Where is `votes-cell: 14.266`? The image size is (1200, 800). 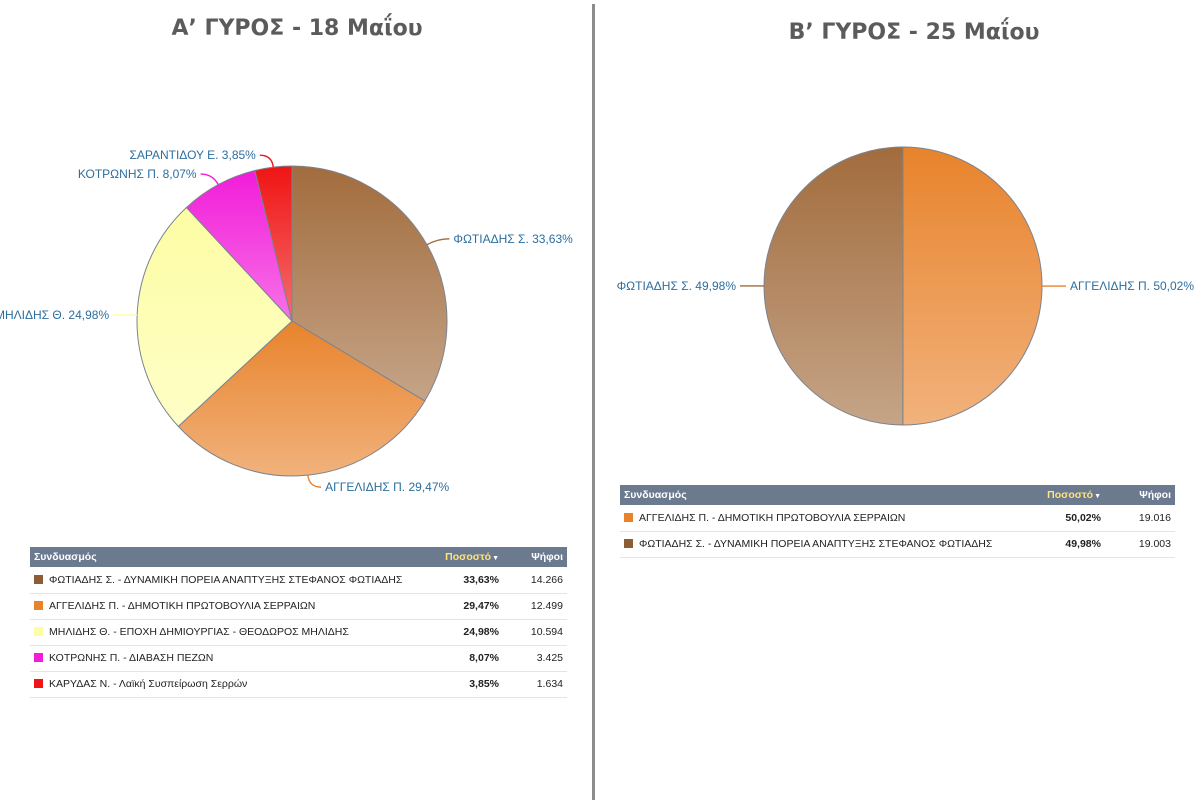 votes-cell: 14.266 is located at coordinates (546, 579).